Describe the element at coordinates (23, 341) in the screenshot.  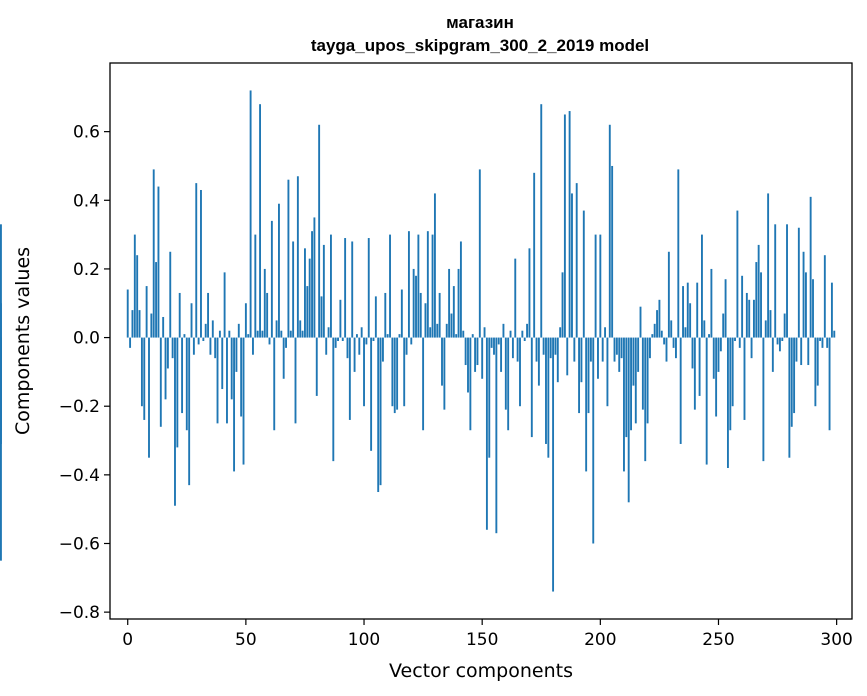
I see `y-axis-label: Components values` at that location.